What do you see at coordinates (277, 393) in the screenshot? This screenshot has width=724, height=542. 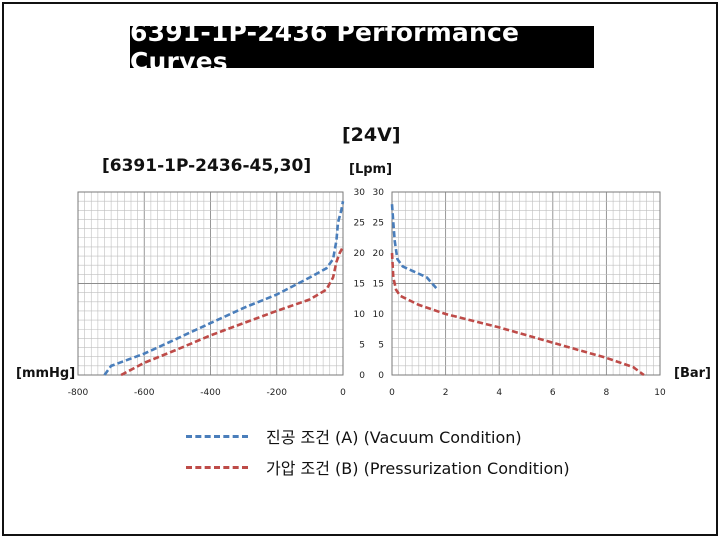 I see `x-tick-label: -200` at bounding box center [277, 393].